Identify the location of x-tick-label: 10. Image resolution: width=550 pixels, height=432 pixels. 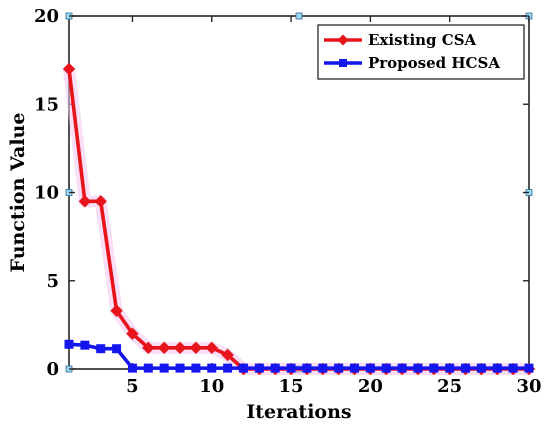
(211, 386).